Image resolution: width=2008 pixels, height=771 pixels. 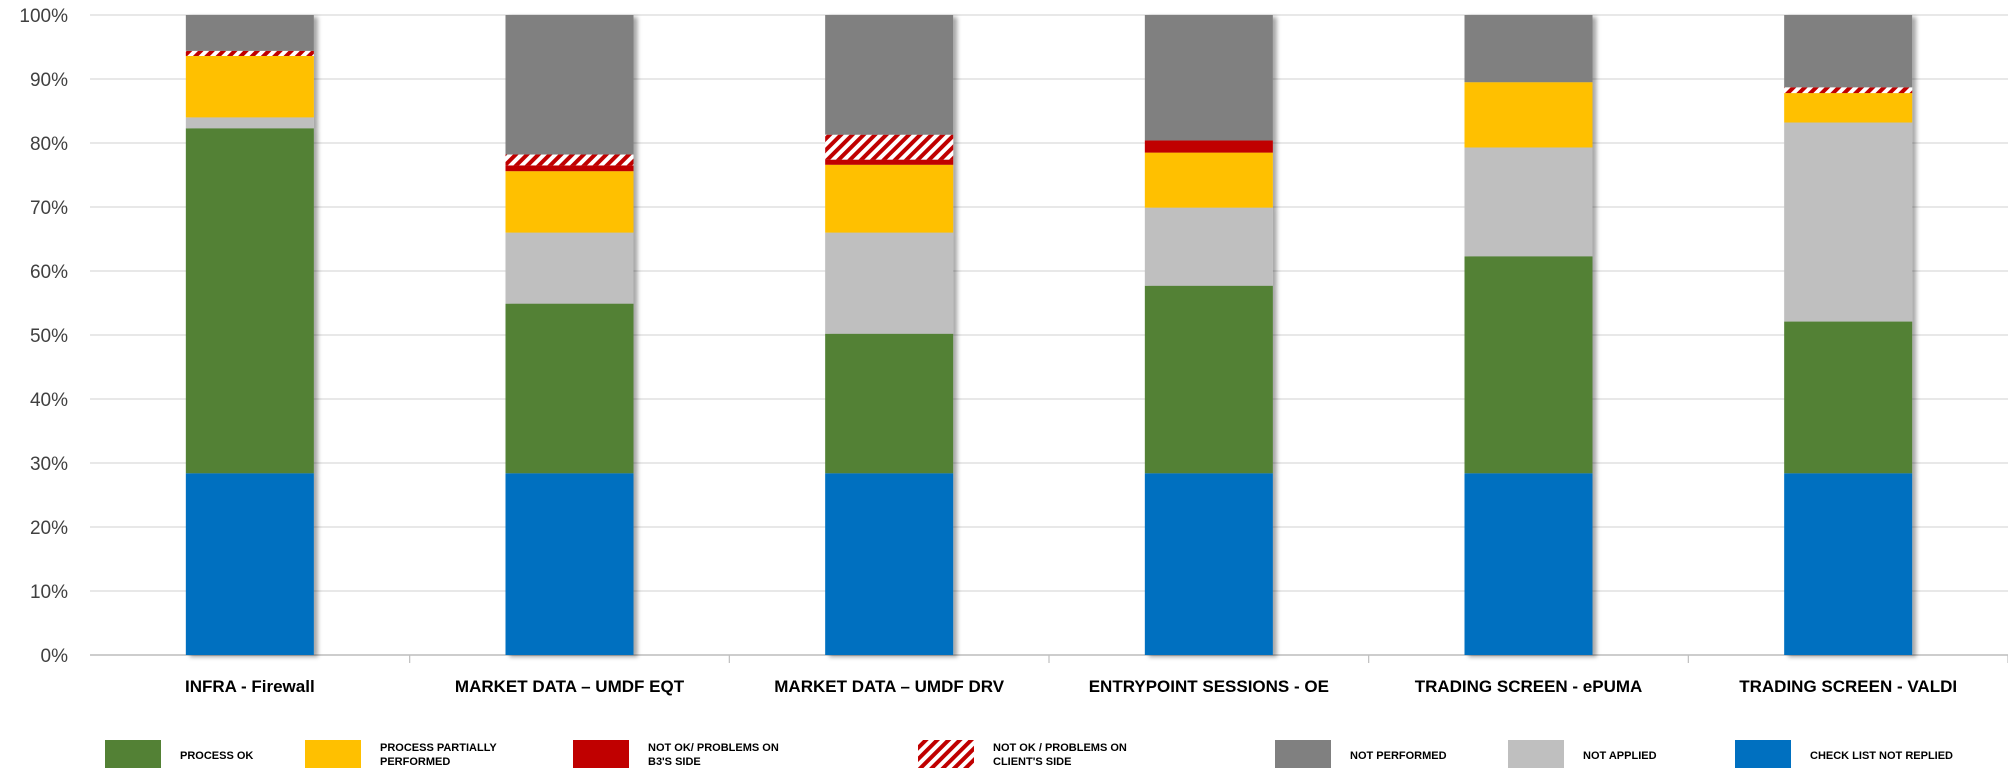 I want to click on legend-label: PROCESS OK, so click(x=216, y=756).